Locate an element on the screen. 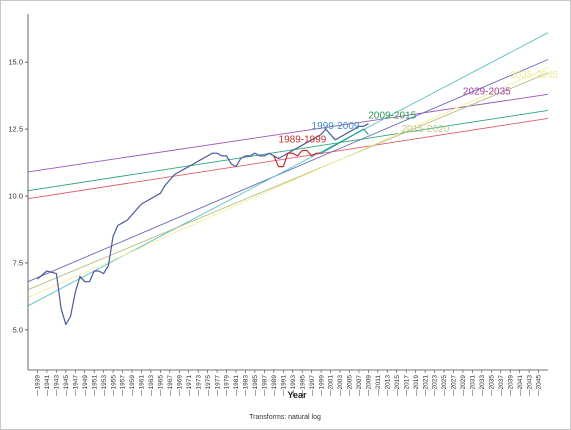 This screenshot has width=571, height=430. x-tick-label: —1963 is located at coordinates (151, 385).